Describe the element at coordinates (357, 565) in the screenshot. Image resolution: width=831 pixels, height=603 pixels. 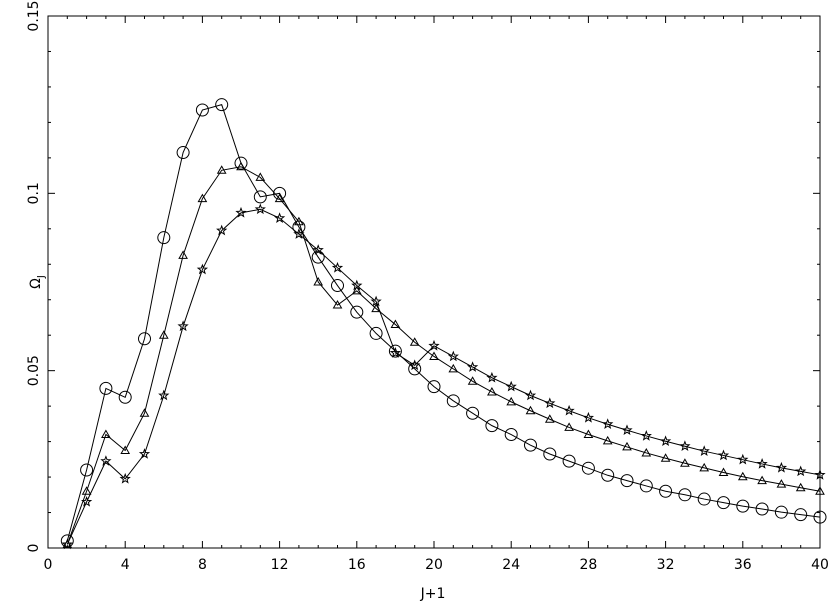
I see `x-tick-label: 16` at that location.